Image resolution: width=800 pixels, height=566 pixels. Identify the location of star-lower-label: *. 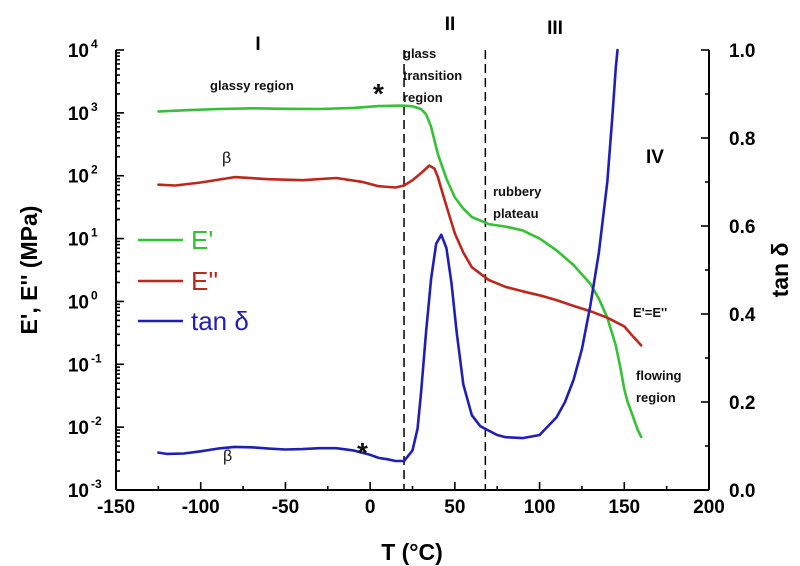
(362, 452).